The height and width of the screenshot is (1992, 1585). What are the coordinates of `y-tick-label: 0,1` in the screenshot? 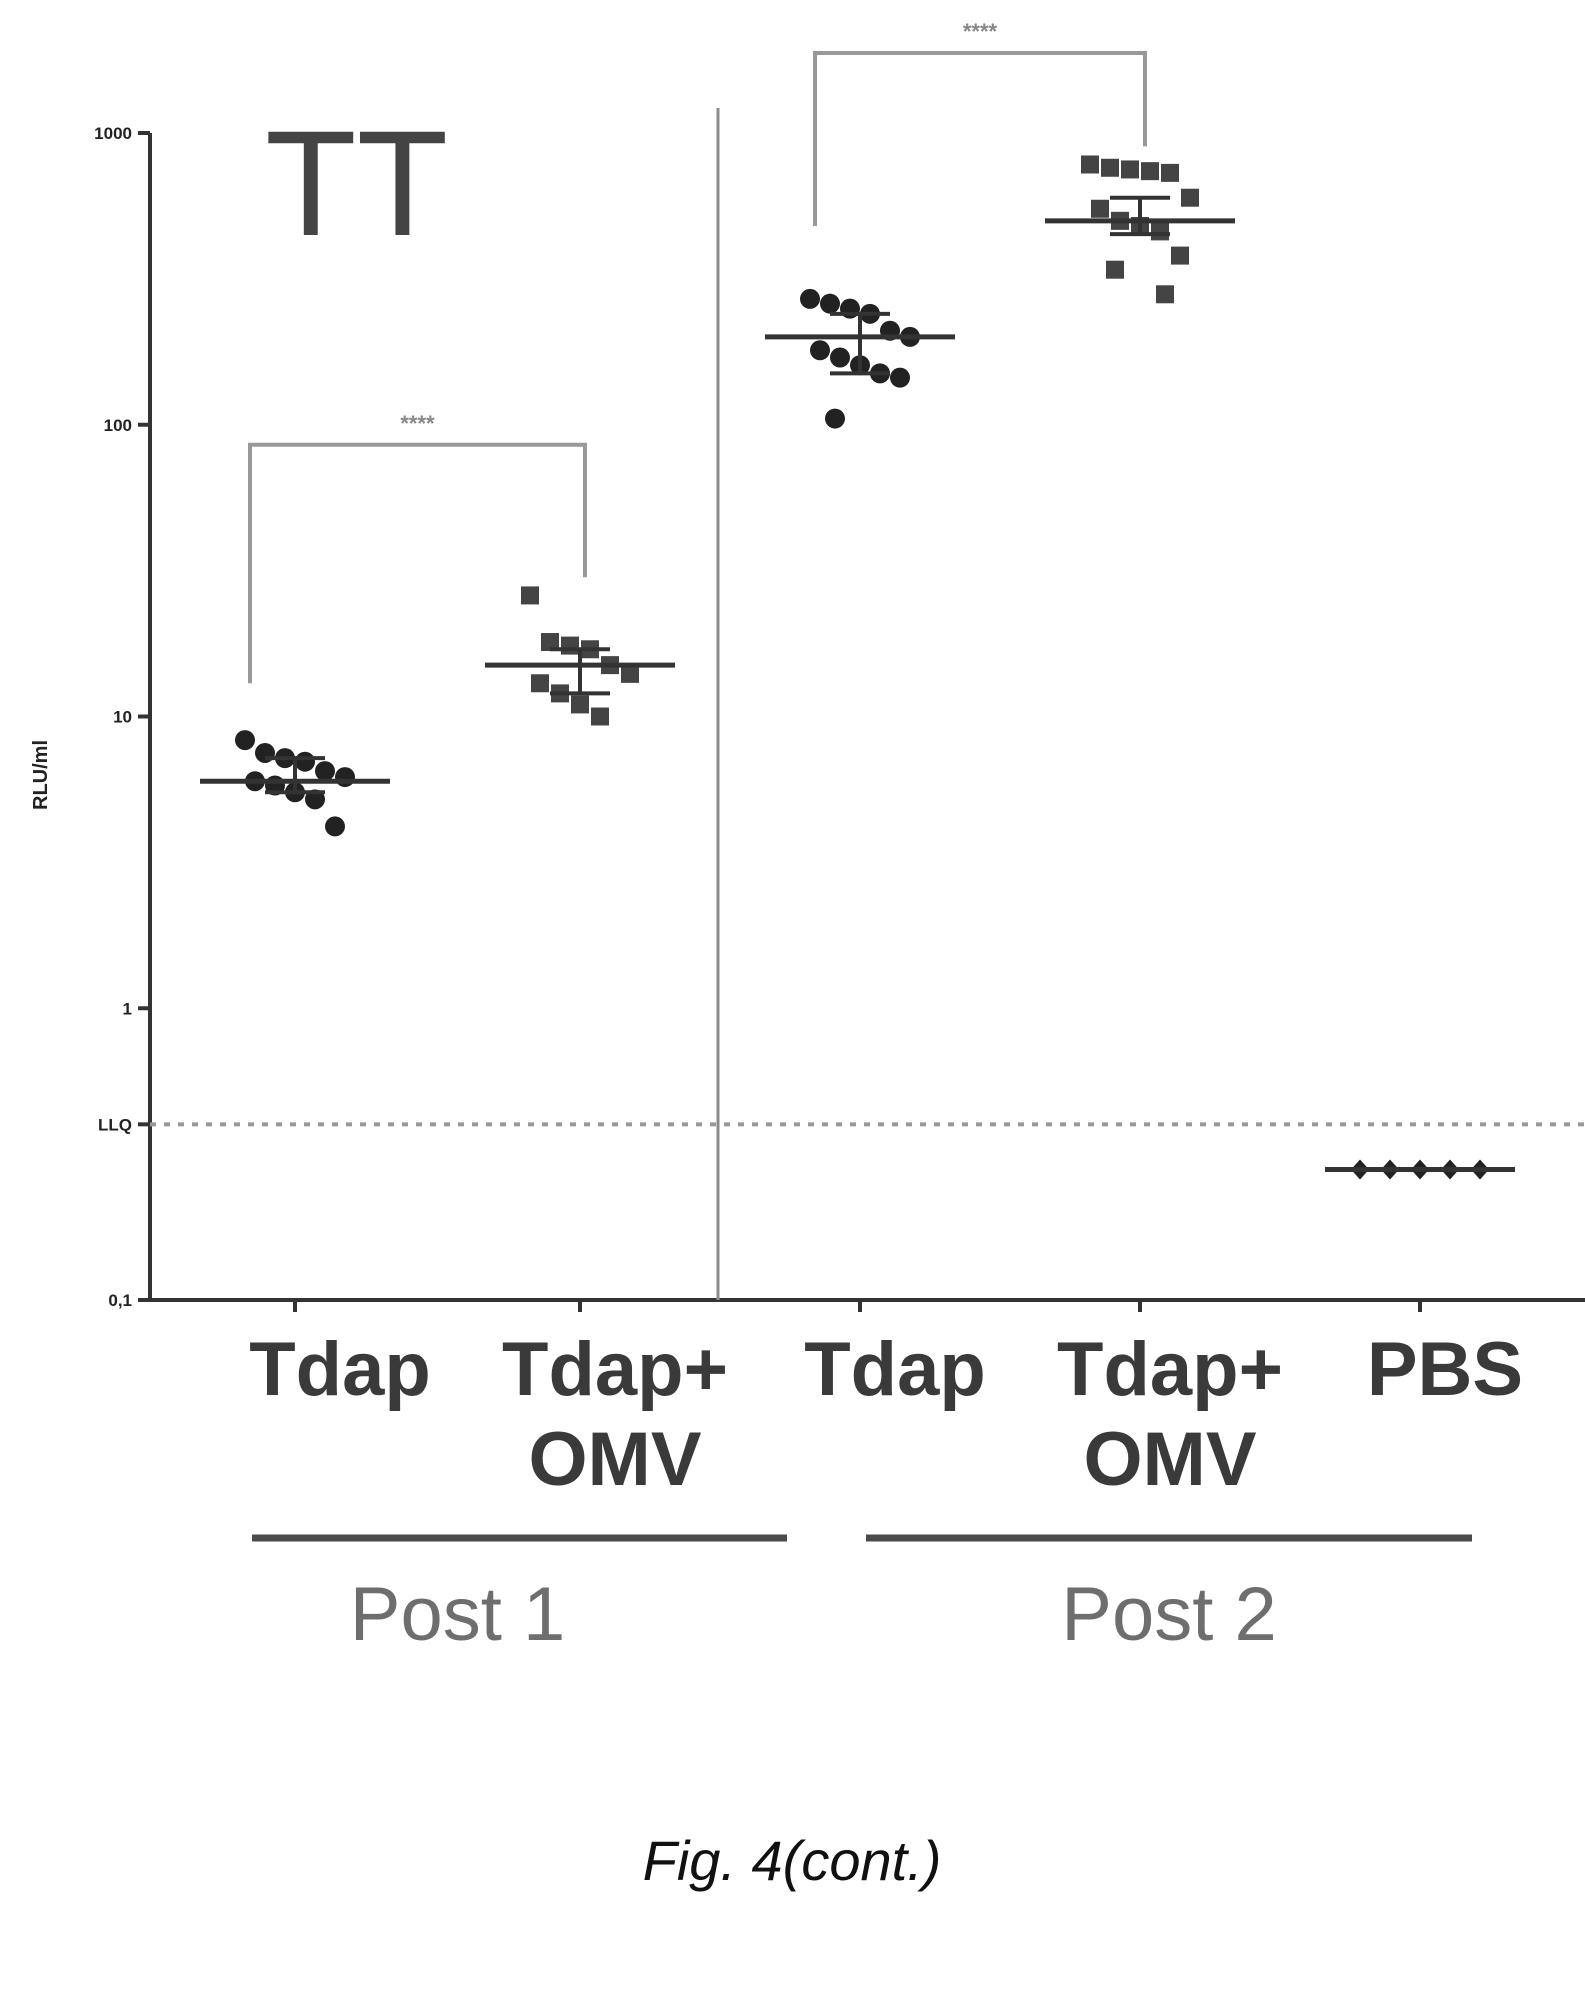 It's located at (120, 1300).